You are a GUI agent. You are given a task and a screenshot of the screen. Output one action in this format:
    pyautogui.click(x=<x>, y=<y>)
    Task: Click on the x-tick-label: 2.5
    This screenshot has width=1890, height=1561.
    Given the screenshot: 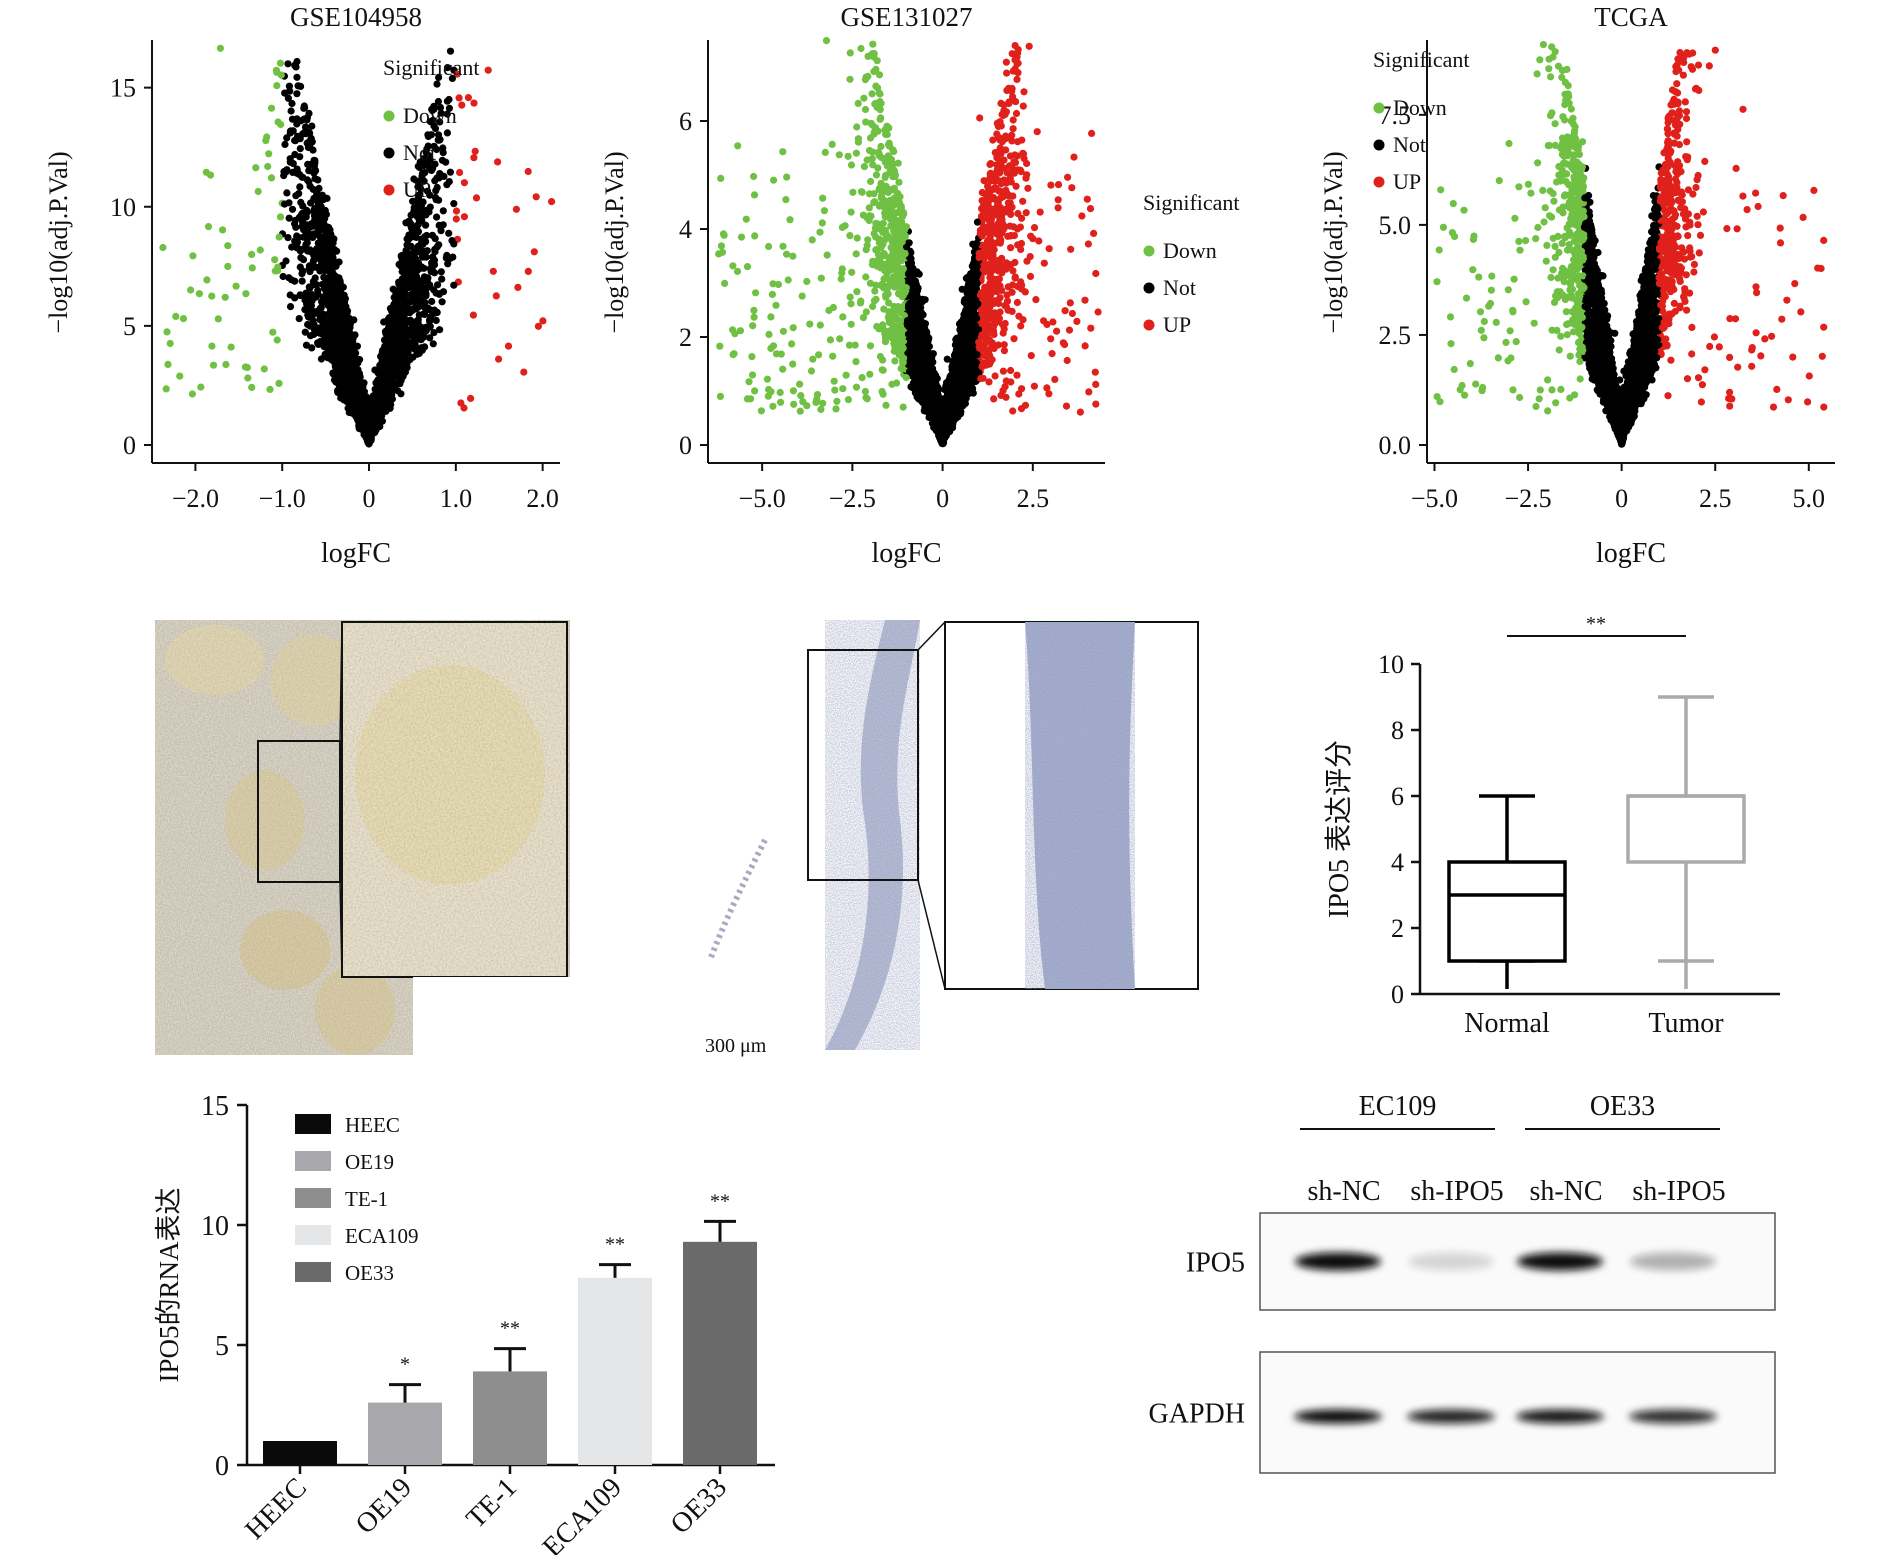 What is the action you would take?
    pyautogui.click(x=1033, y=498)
    